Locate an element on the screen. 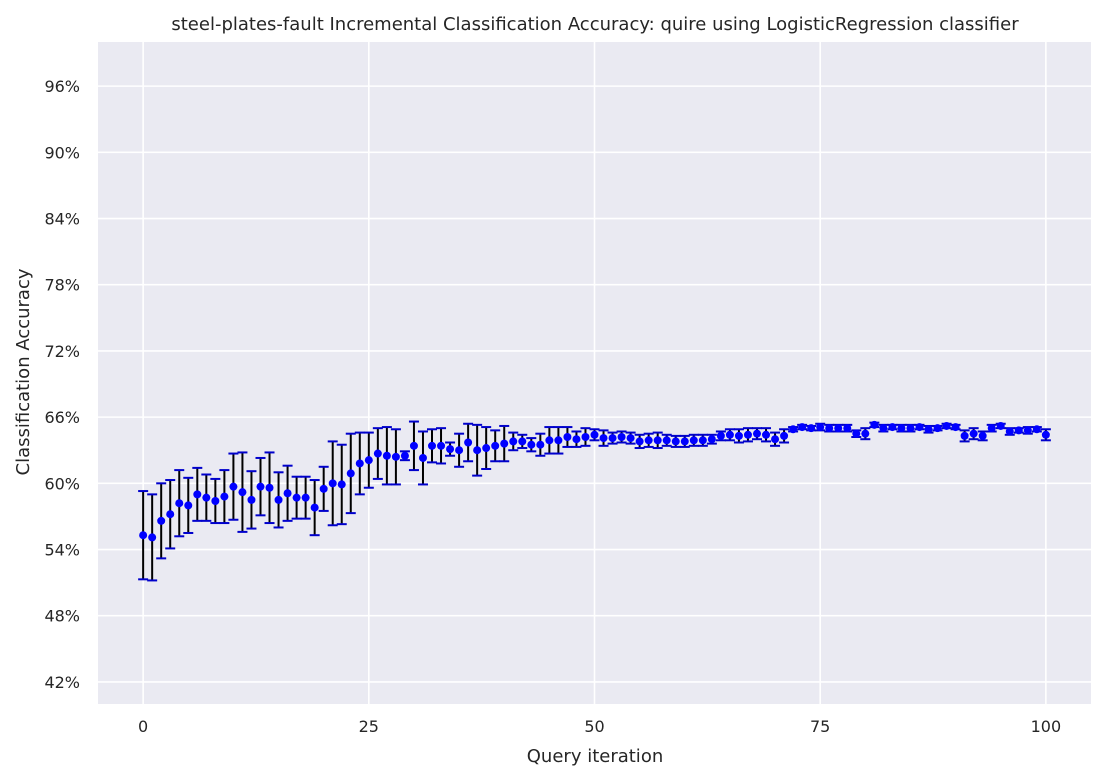 The height and width of the screenshot is (779, 1104). x-tick-label: 100 is located at coordinates (1046, 726).